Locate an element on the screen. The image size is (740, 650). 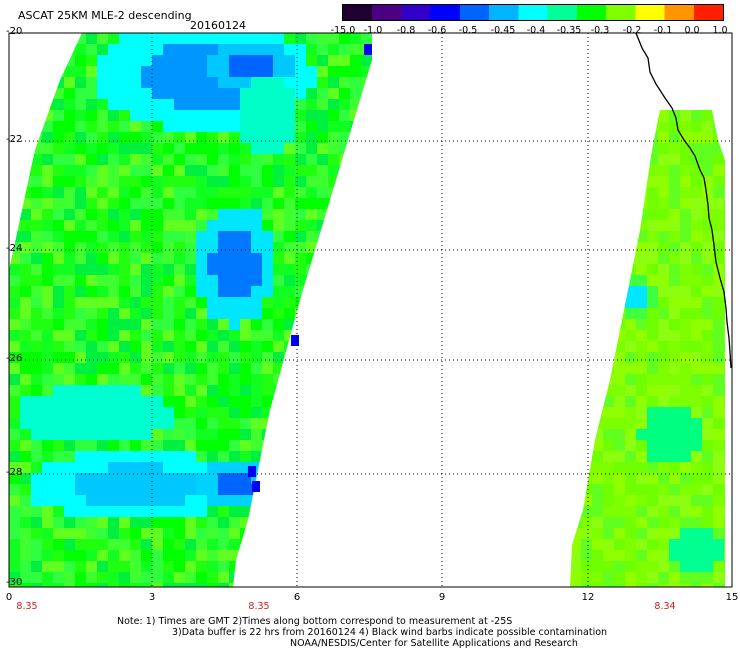
colorbar-label: -0.8 is located at coordinates (406, 30).